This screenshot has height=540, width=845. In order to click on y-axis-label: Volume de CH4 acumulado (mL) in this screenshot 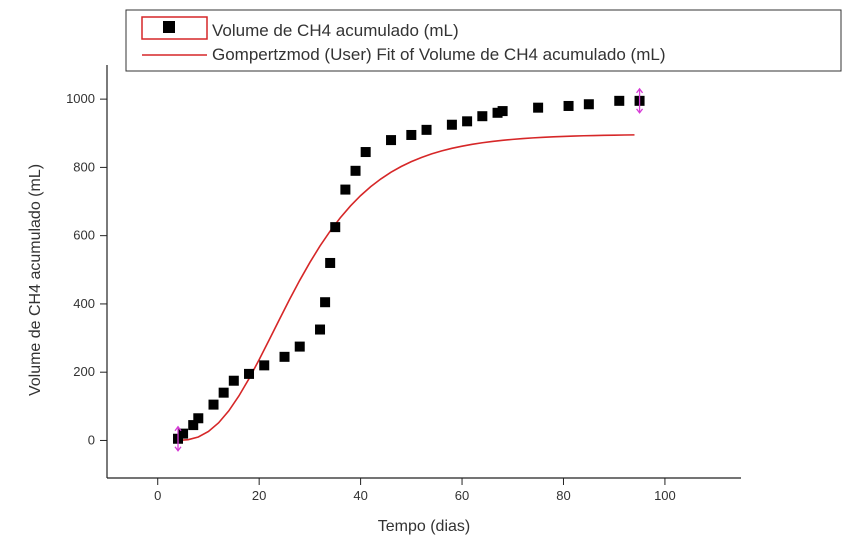, I will do `click(35, 280)`.